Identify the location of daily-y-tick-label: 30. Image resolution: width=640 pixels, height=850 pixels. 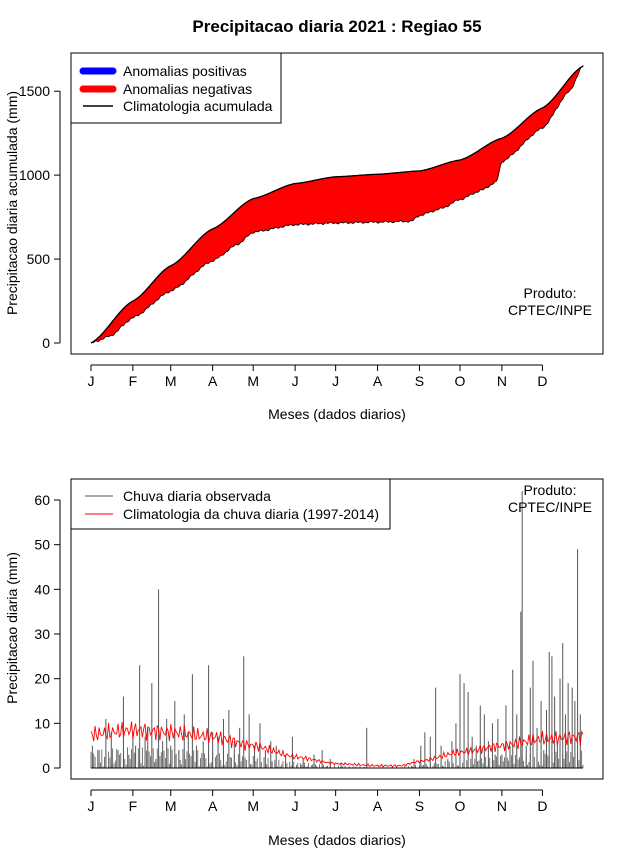
(42, 634).